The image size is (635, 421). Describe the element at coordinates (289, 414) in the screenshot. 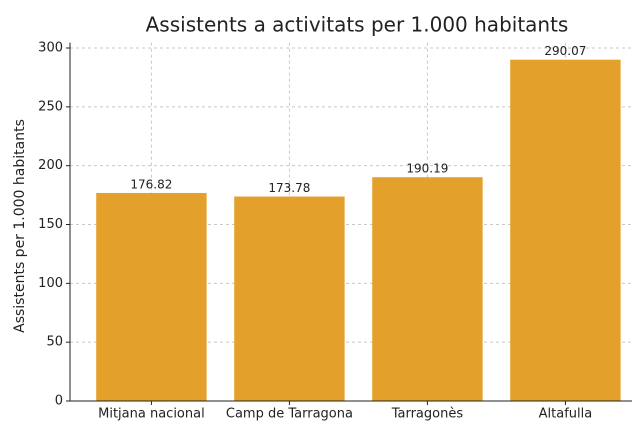

I see `x-tick-label: Camp de Tarragona` at that location.